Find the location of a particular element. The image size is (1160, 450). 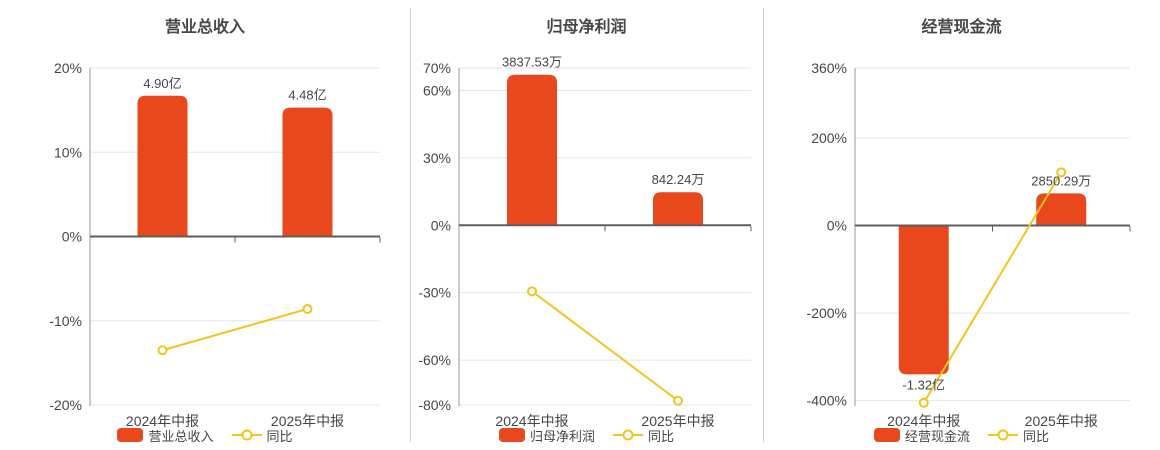

legend-item-归母净利润: 归母净利润 is located at coordinates (546, 435).